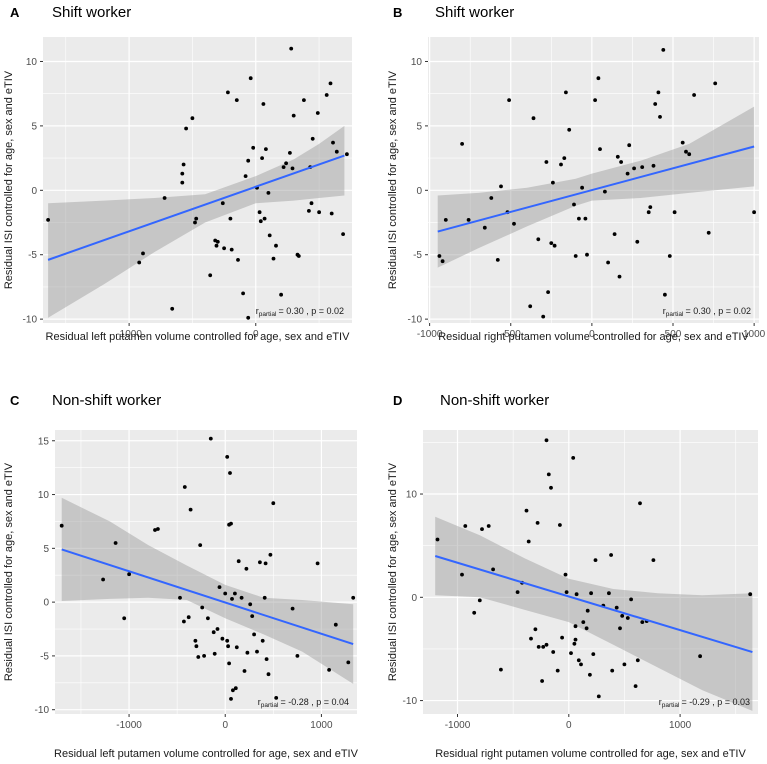  Describe the element at coordinates (397, 12) in the screenshot. I see `panel-letter: B` at that location.